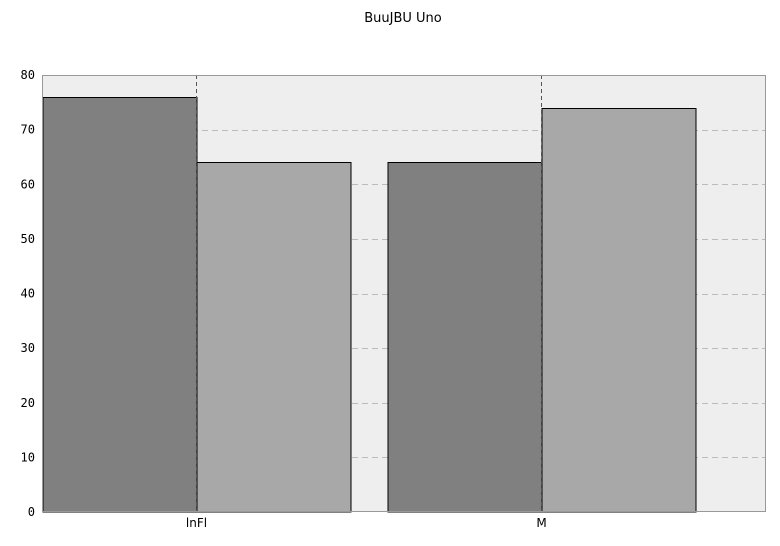 This screenshot has height=546, width=780. I want to click on y-axis-ticks: 0 10 20 30 40 50 60 70 80, so click(28, 293).